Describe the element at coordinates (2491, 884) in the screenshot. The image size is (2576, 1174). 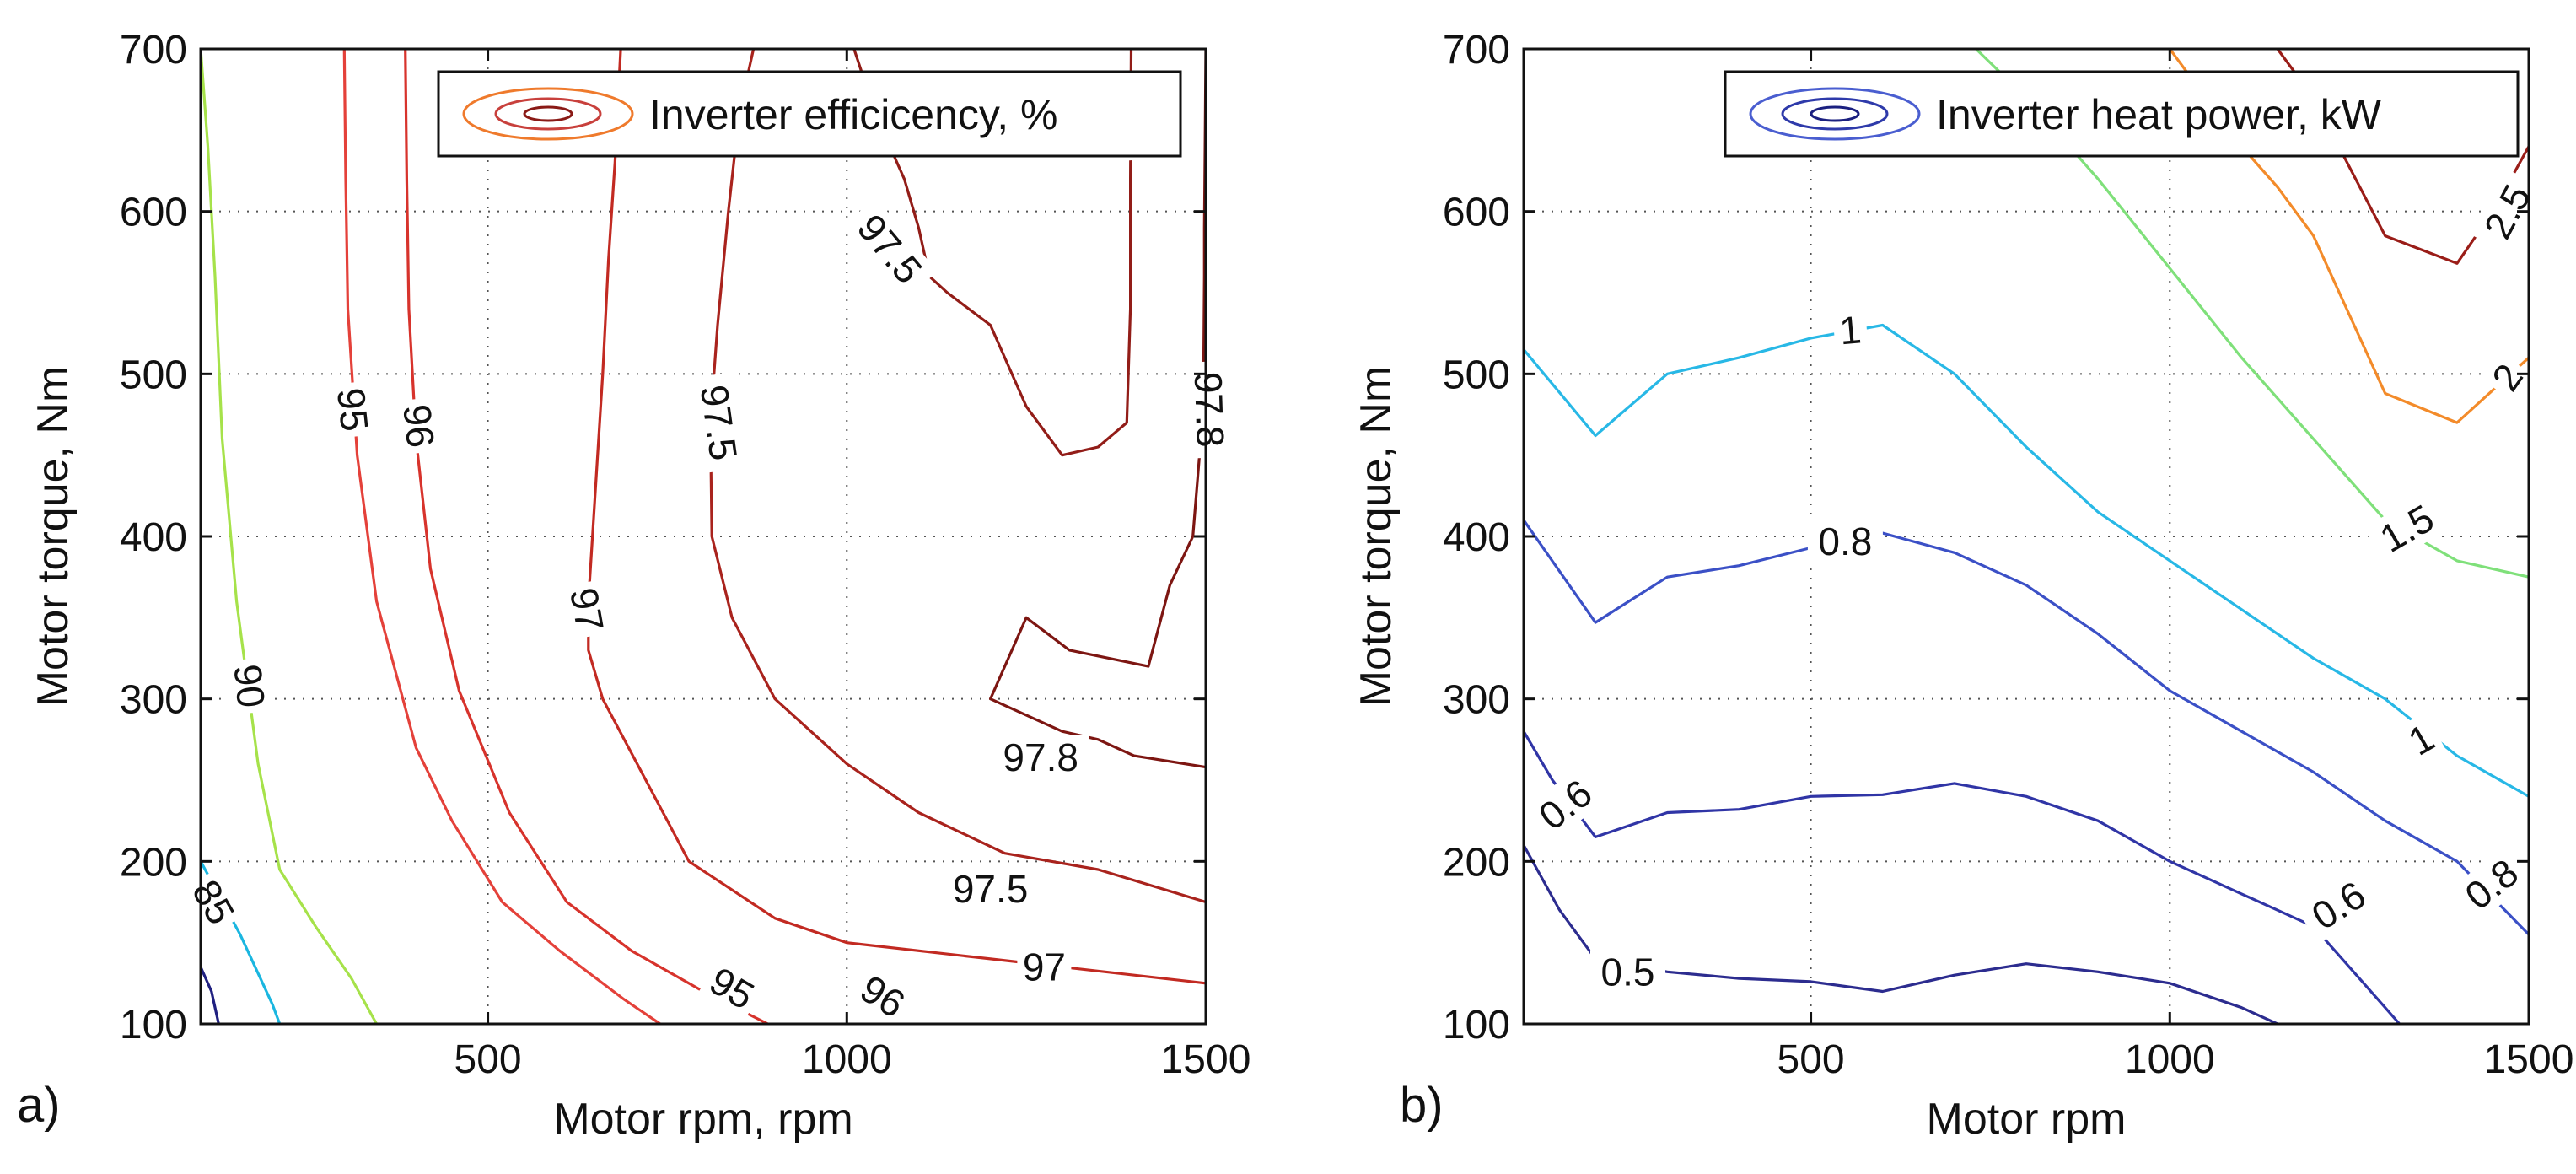
I see `b-contour-label-8: 0.8` at that location.